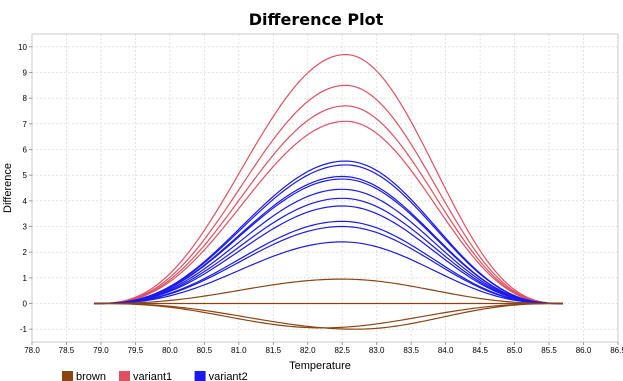  Describe the element at coordinates (342, 350) in the screenshot. I see `x-tick-label: 82.5` at that location.